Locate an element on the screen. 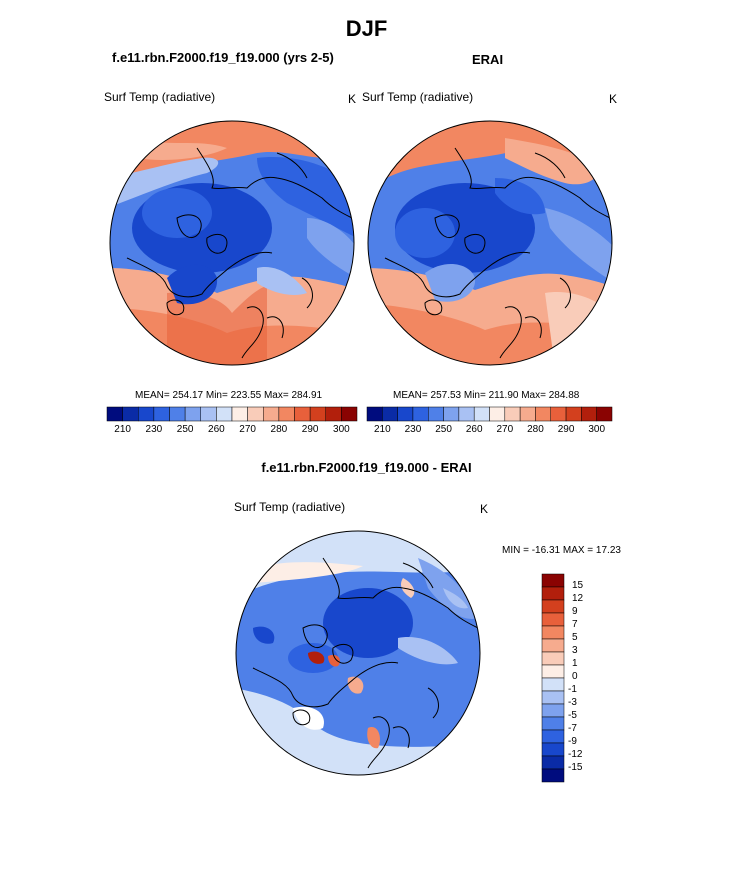 This screenshot has width=733, height=882. left-colorbar is located at coordinates (232, 414).